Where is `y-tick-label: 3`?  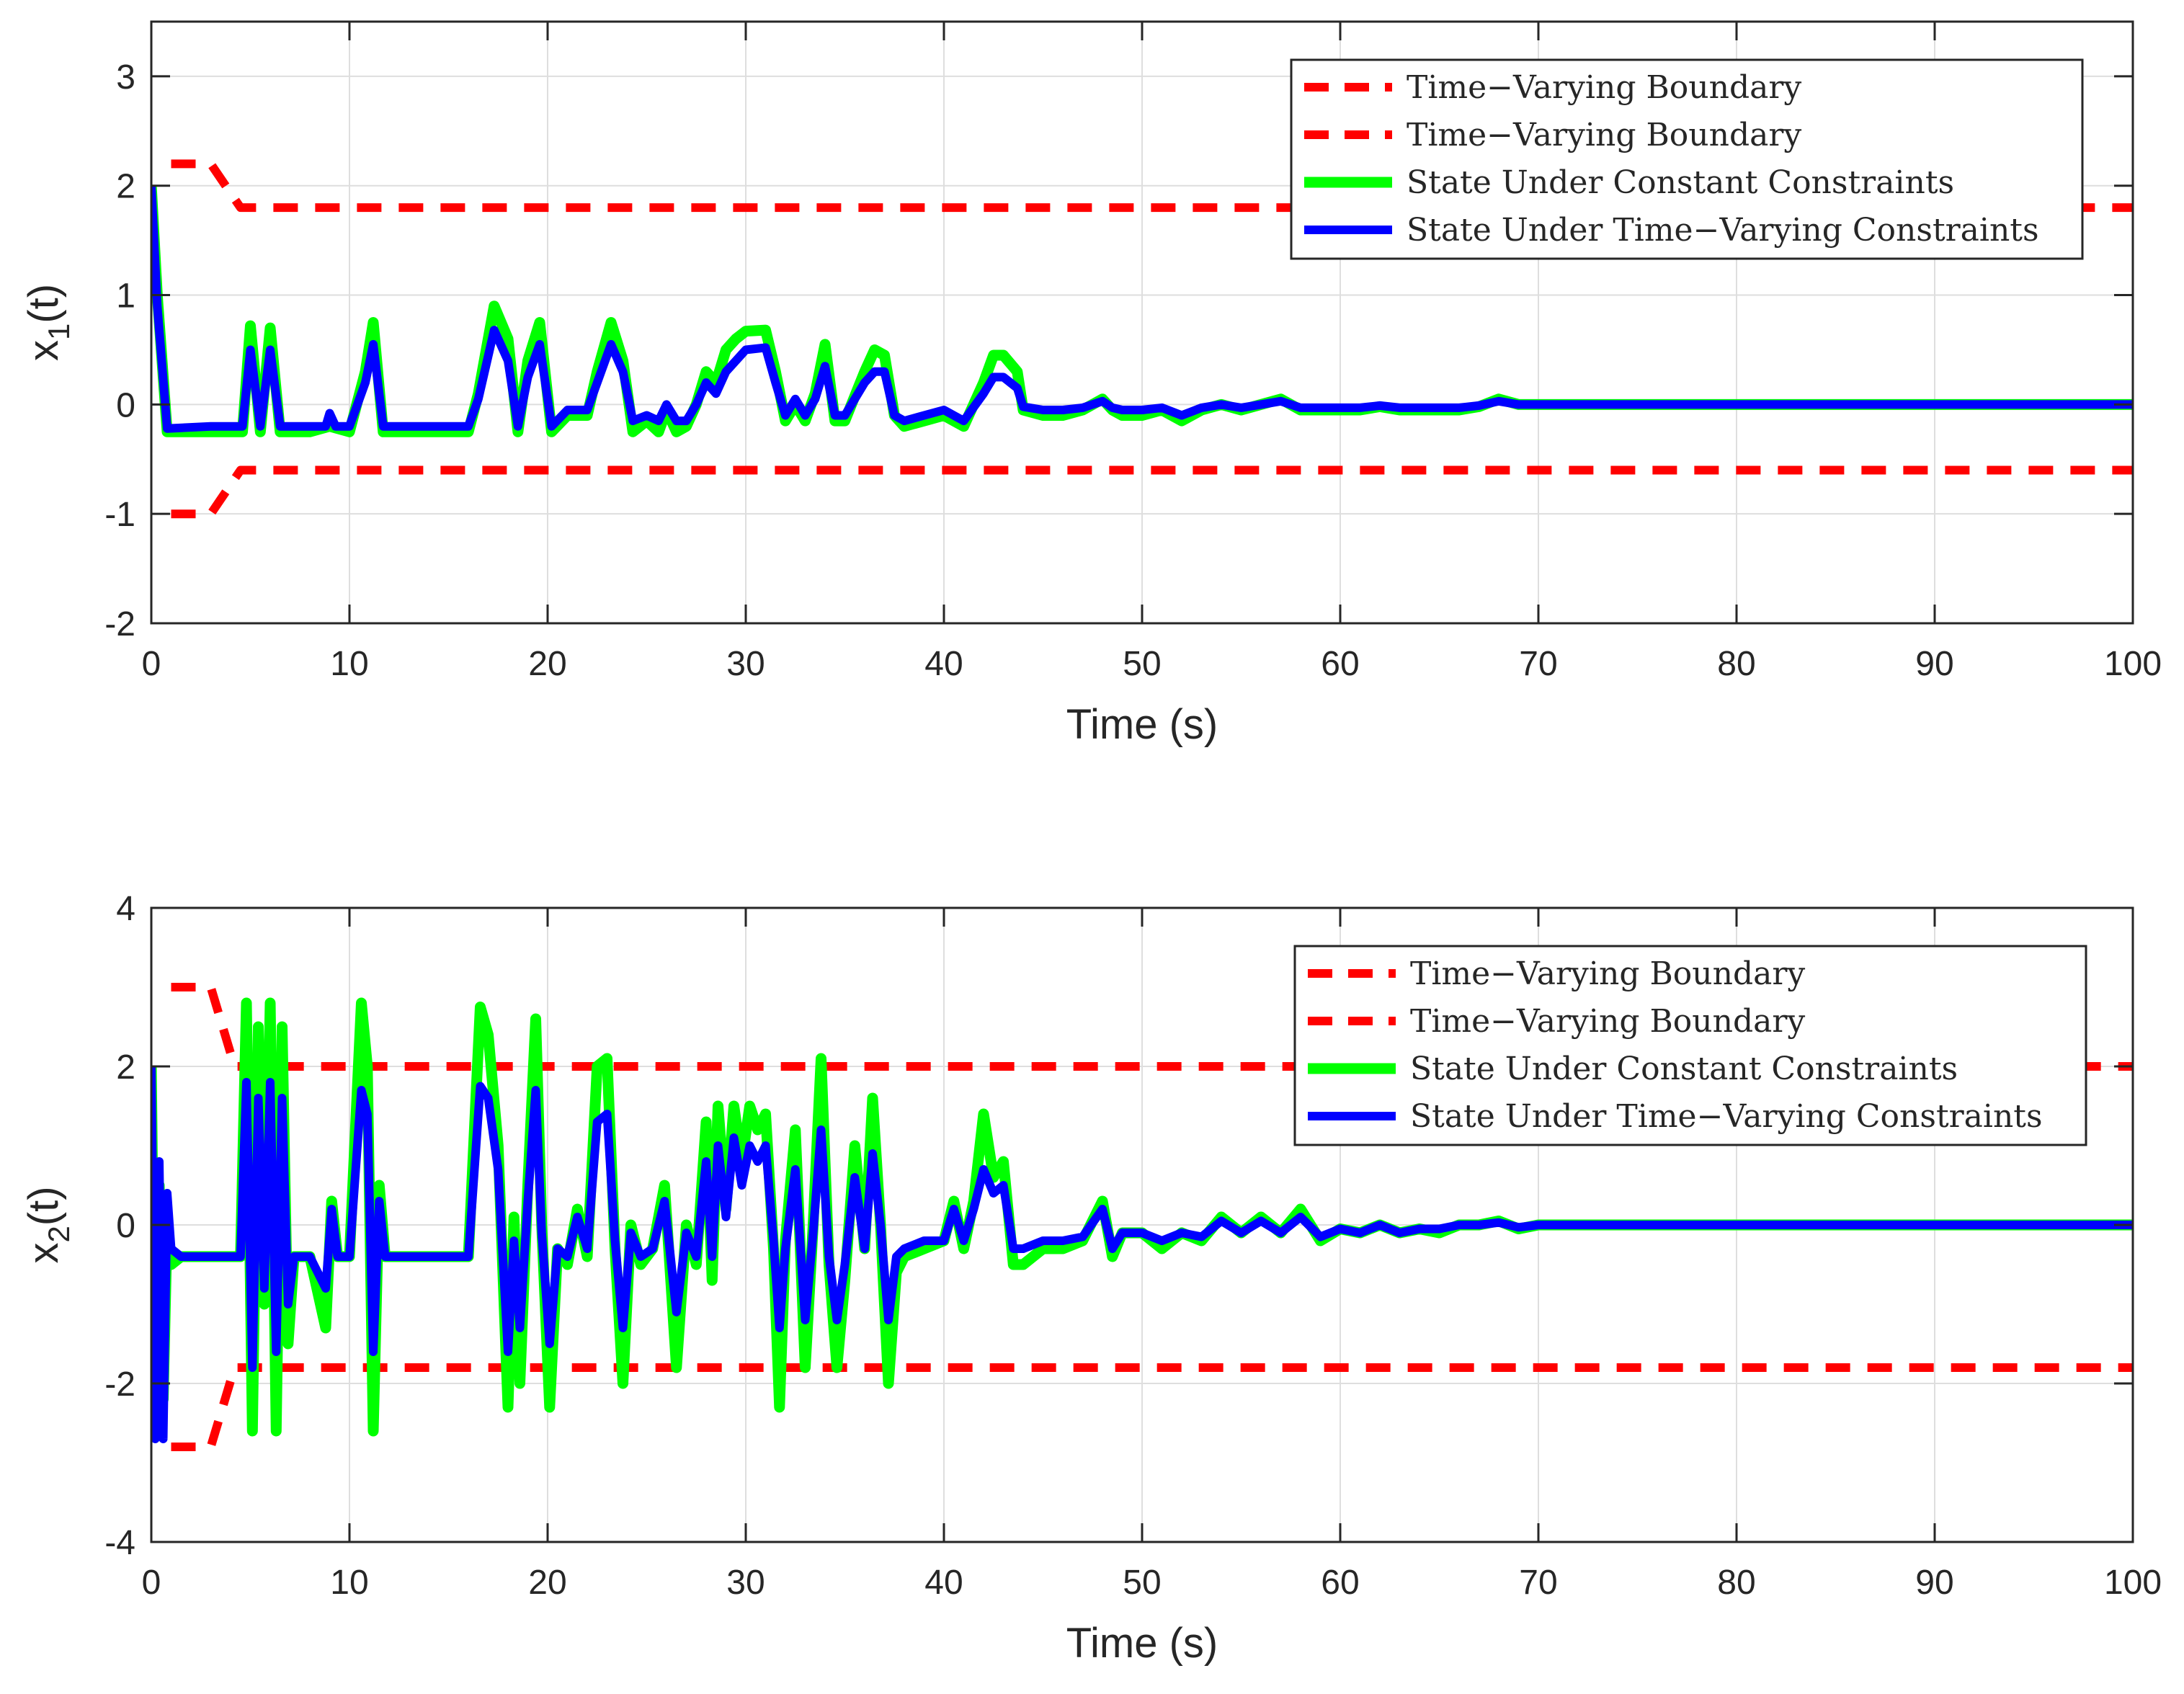 y-tick-label: 3 is located at coordinates (126, 77).